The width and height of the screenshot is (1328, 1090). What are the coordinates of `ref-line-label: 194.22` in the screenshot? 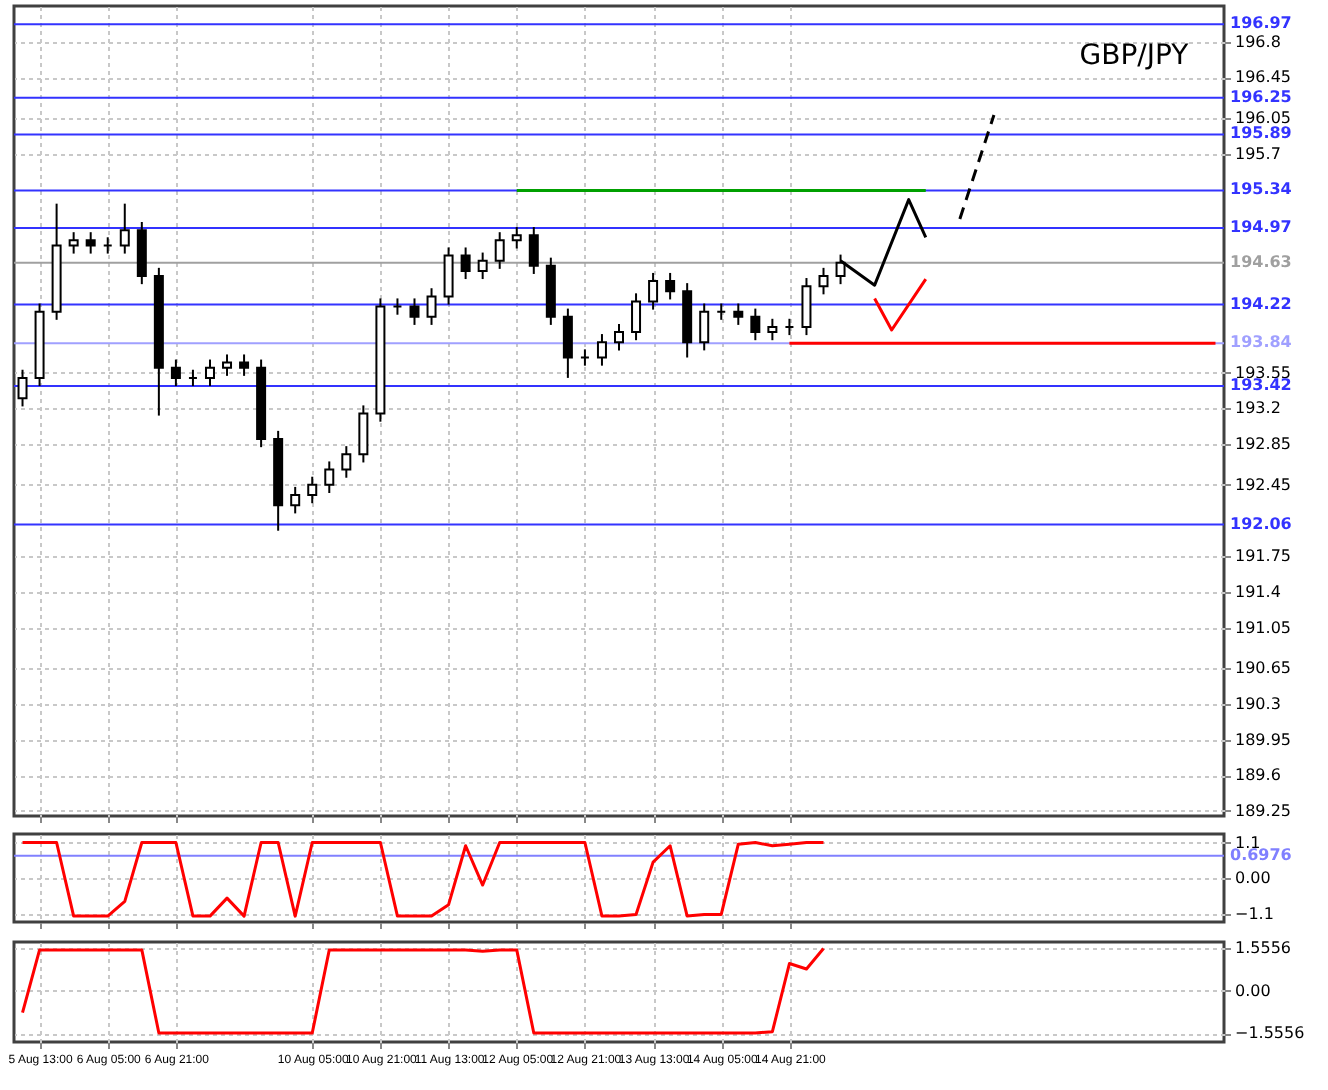 It's located at (1261, 303).